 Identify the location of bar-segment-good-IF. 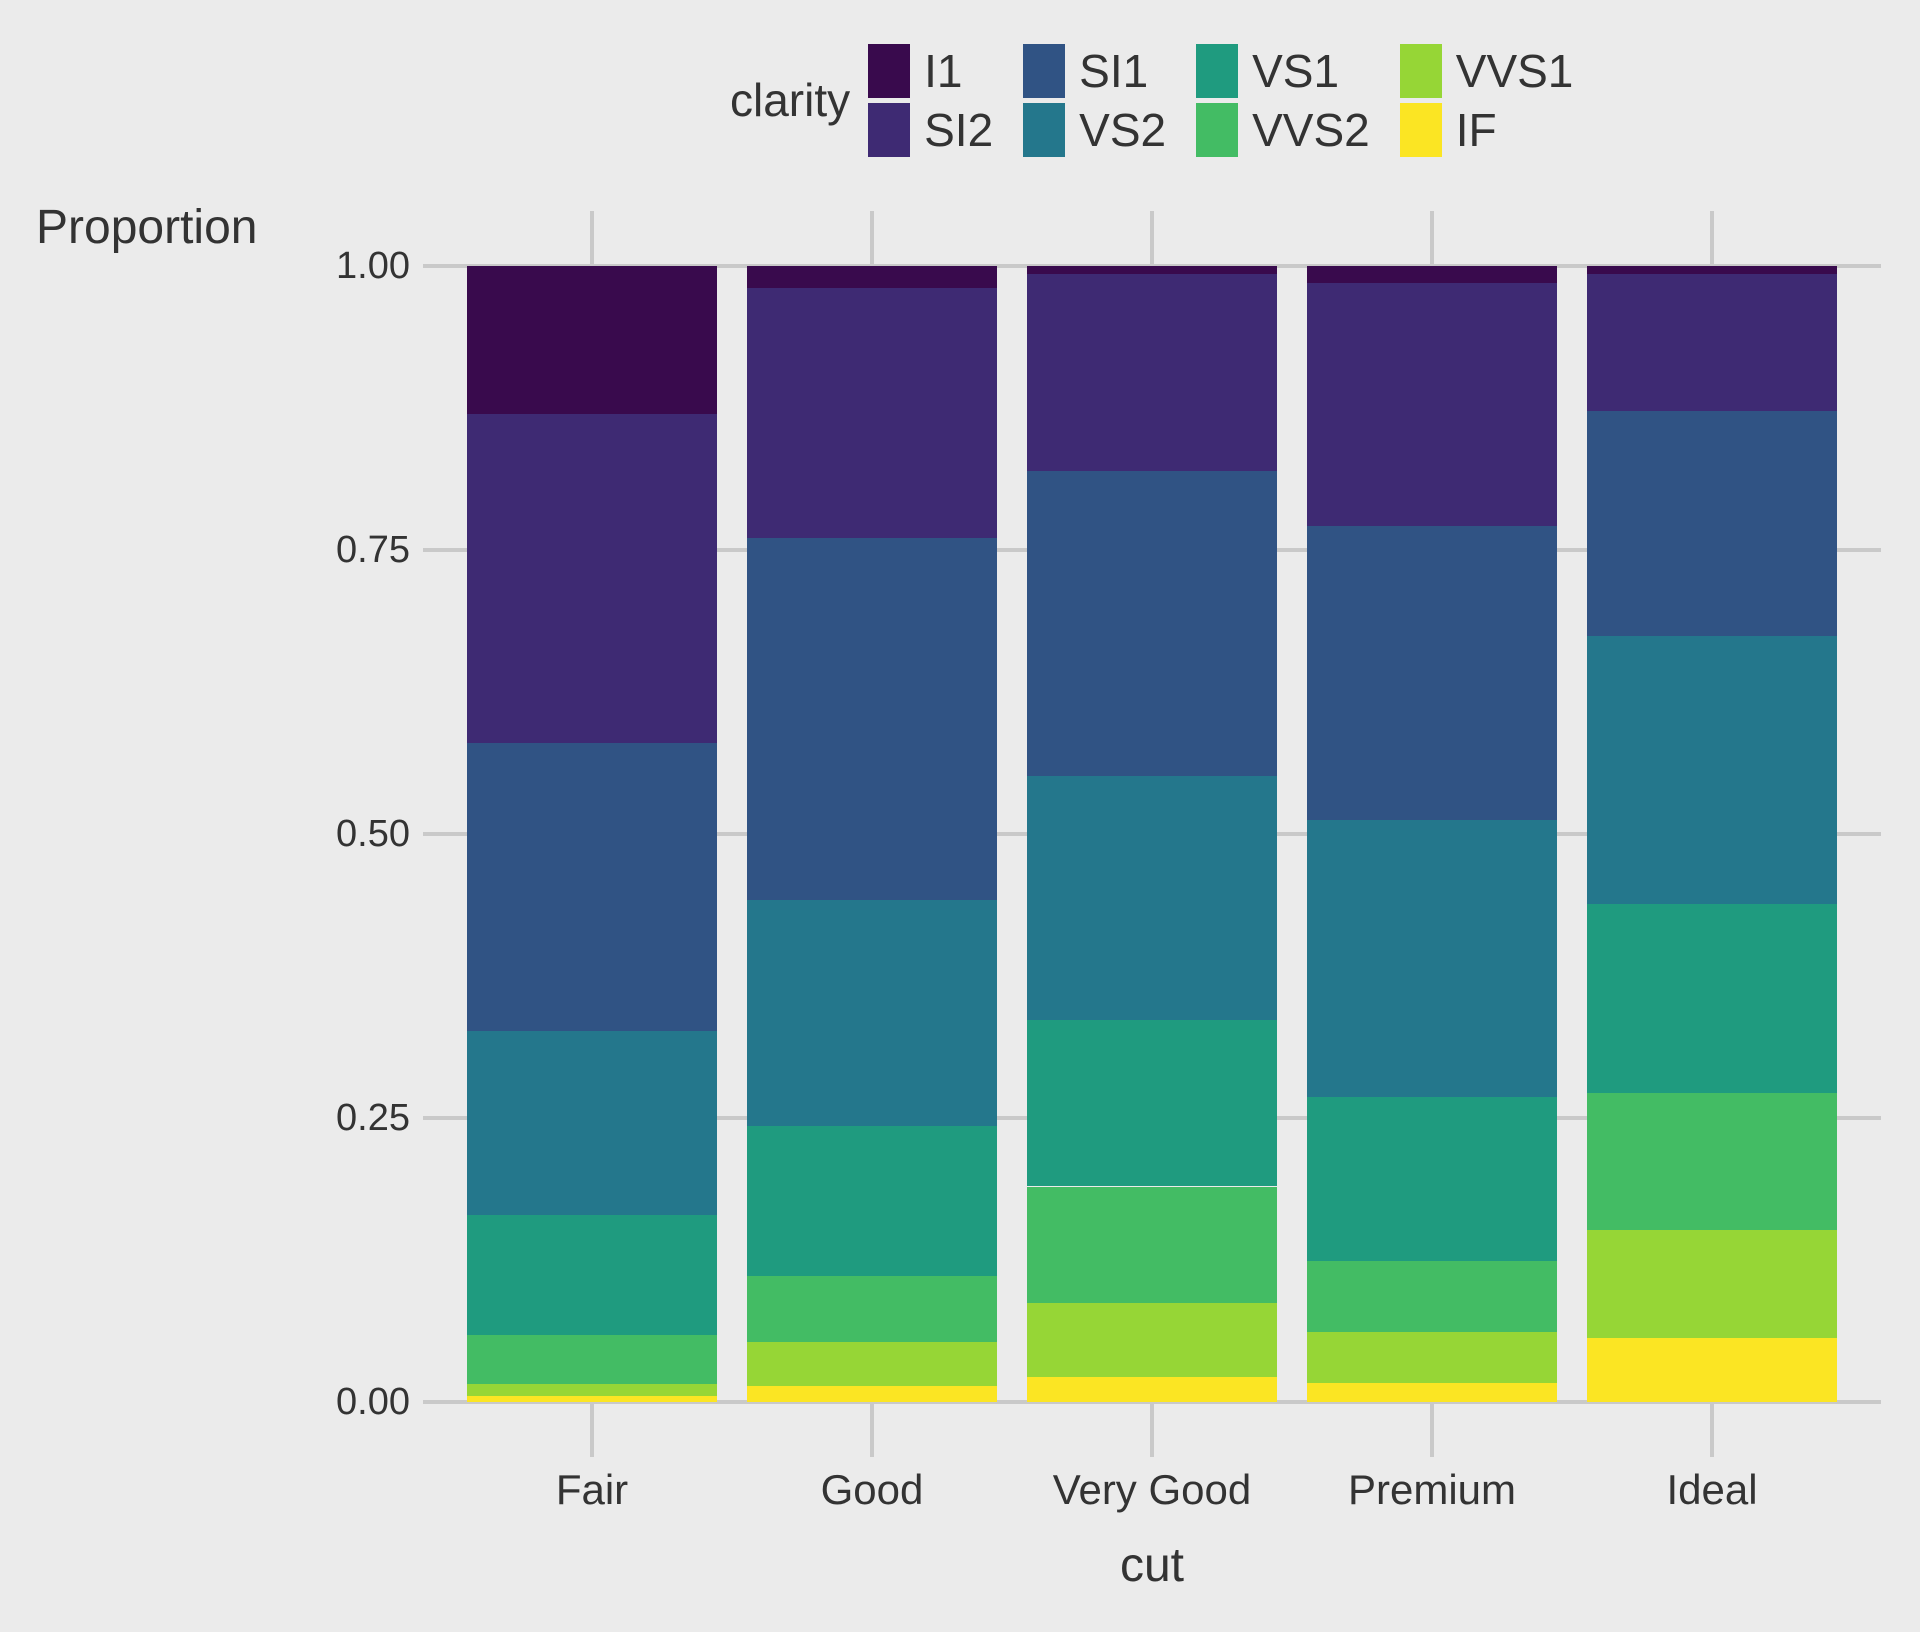
(872, 1393).